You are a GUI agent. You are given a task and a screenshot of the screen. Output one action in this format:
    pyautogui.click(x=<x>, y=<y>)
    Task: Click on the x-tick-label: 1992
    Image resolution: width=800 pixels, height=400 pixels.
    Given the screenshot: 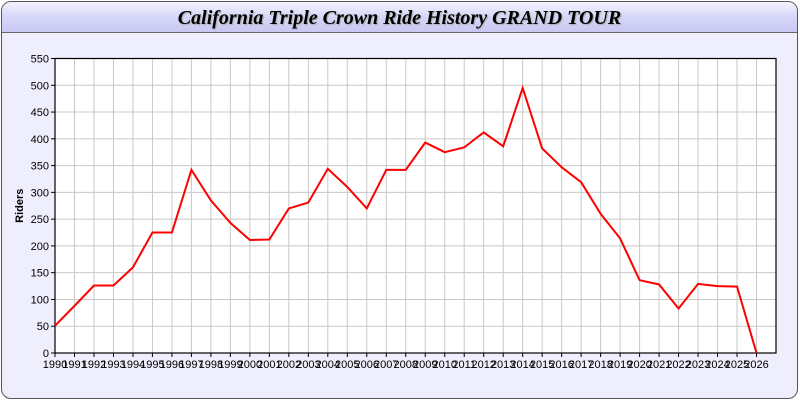 What is the action you would take?
    pyautogui.click(x=94, y=365)
    